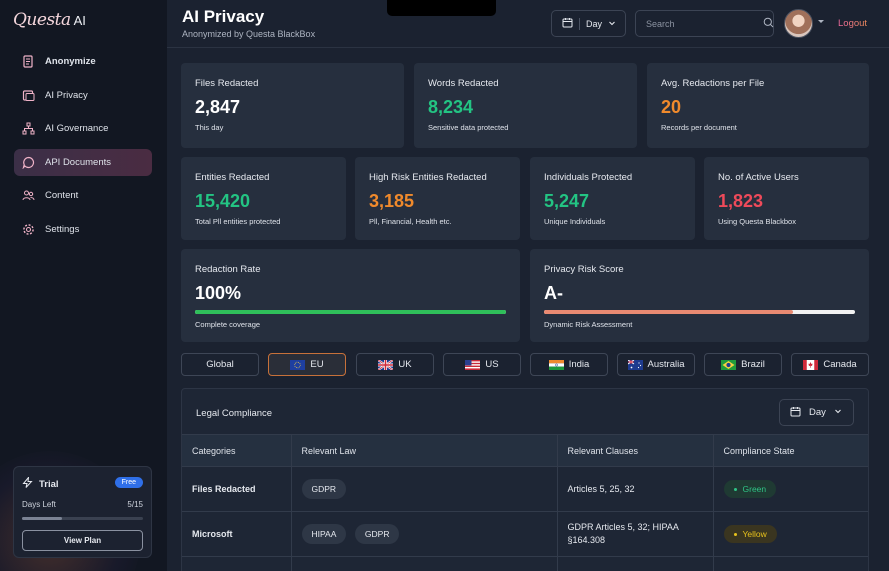 This screenshot has height=571, width=889. Describe the element at coordinates (62, 229) in the screenshot. I see `sidebar-item-label: Settings` at that location.